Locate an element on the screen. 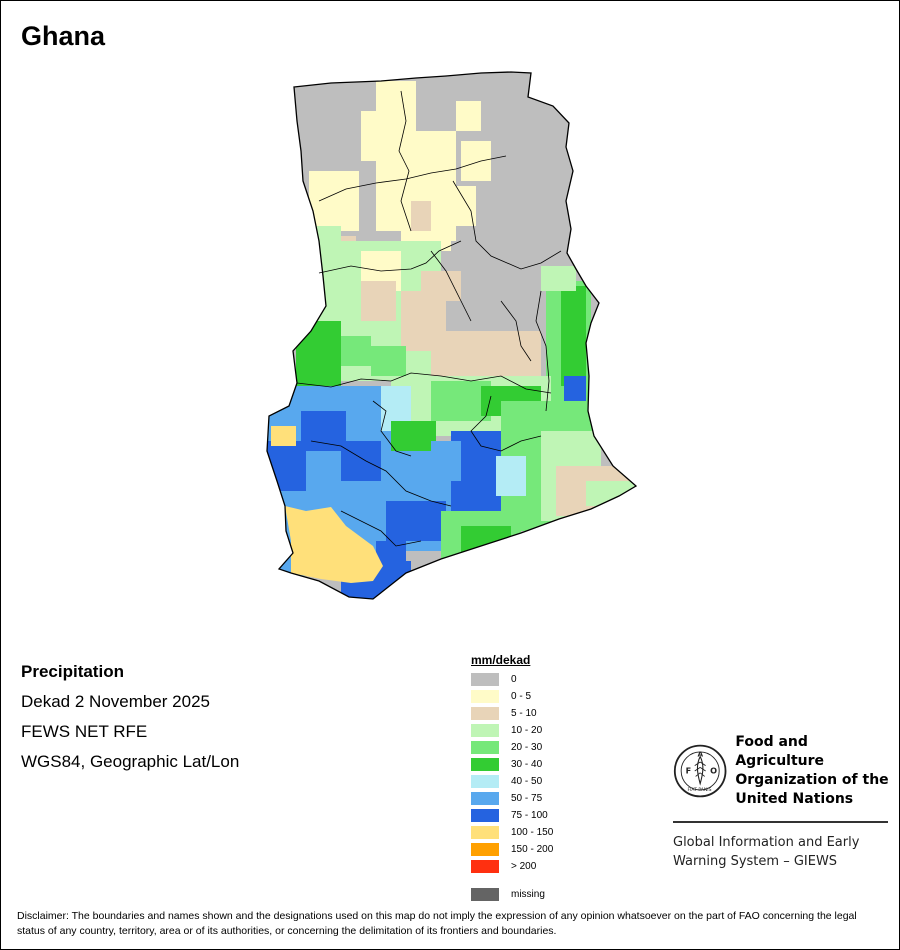 The image size is (900, 950). giews-line: Global Information and Early is located at coordinates (766, 842).